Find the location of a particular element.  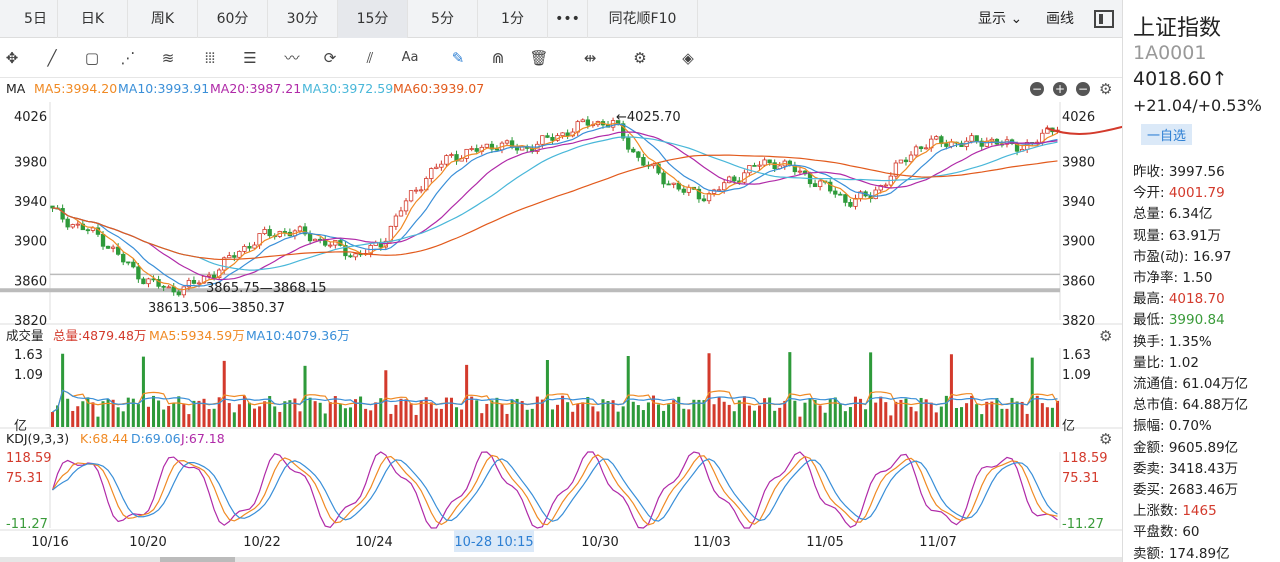

quote-row: 最低: 3990.84 is located at coordinates (1179, 318).